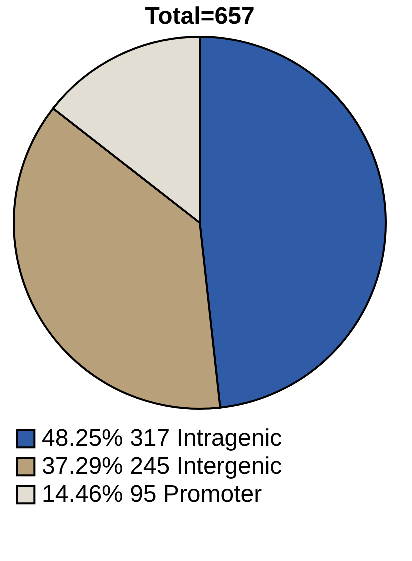 This screenshot has width=412, height=561. Describe the element at coordinates (200, 16) in the screenshot. I see `chart-title: Total=657` at that location.